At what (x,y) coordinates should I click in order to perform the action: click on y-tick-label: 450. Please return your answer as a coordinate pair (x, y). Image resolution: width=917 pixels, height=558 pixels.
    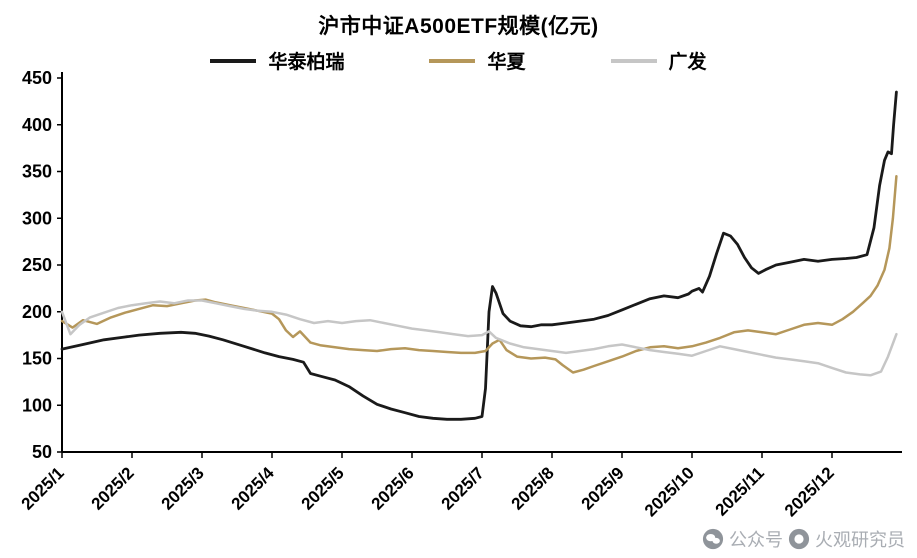
    Looking at the image, I should click on (37, 78).